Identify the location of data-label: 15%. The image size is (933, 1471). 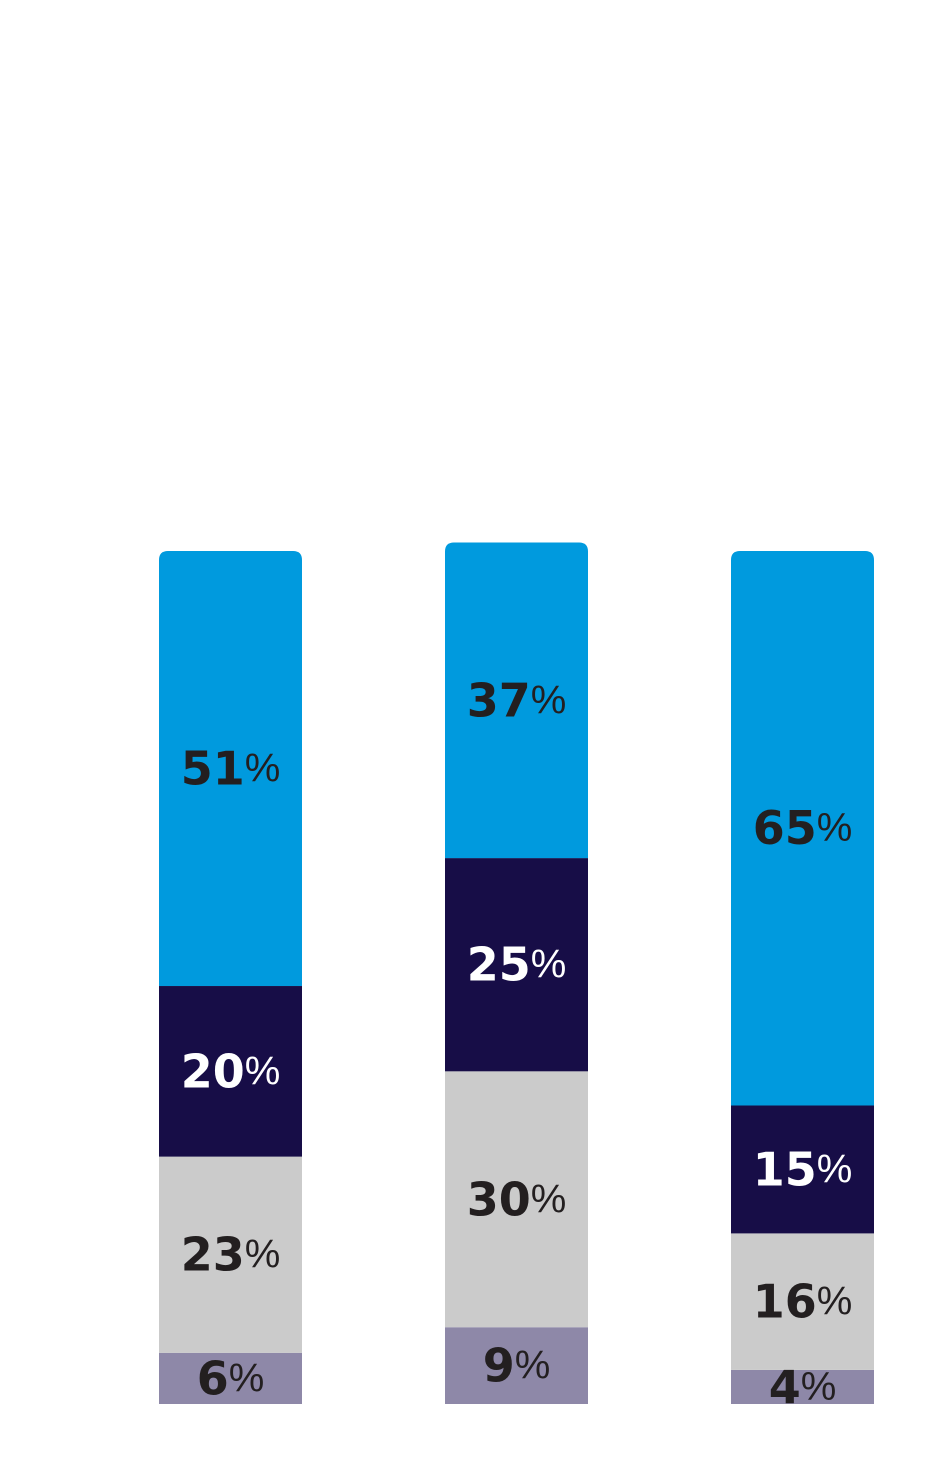
(803, 1169).